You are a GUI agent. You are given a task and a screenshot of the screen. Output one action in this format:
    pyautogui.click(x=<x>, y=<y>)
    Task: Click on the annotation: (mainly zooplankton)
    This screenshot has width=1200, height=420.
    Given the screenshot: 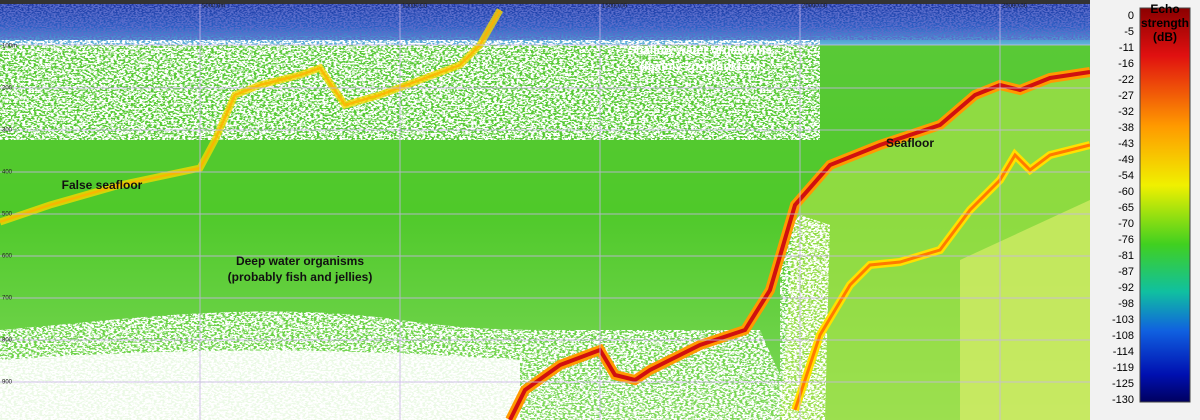 What is the action you would take?
    pyautogui.click(x=700, y=66)
    